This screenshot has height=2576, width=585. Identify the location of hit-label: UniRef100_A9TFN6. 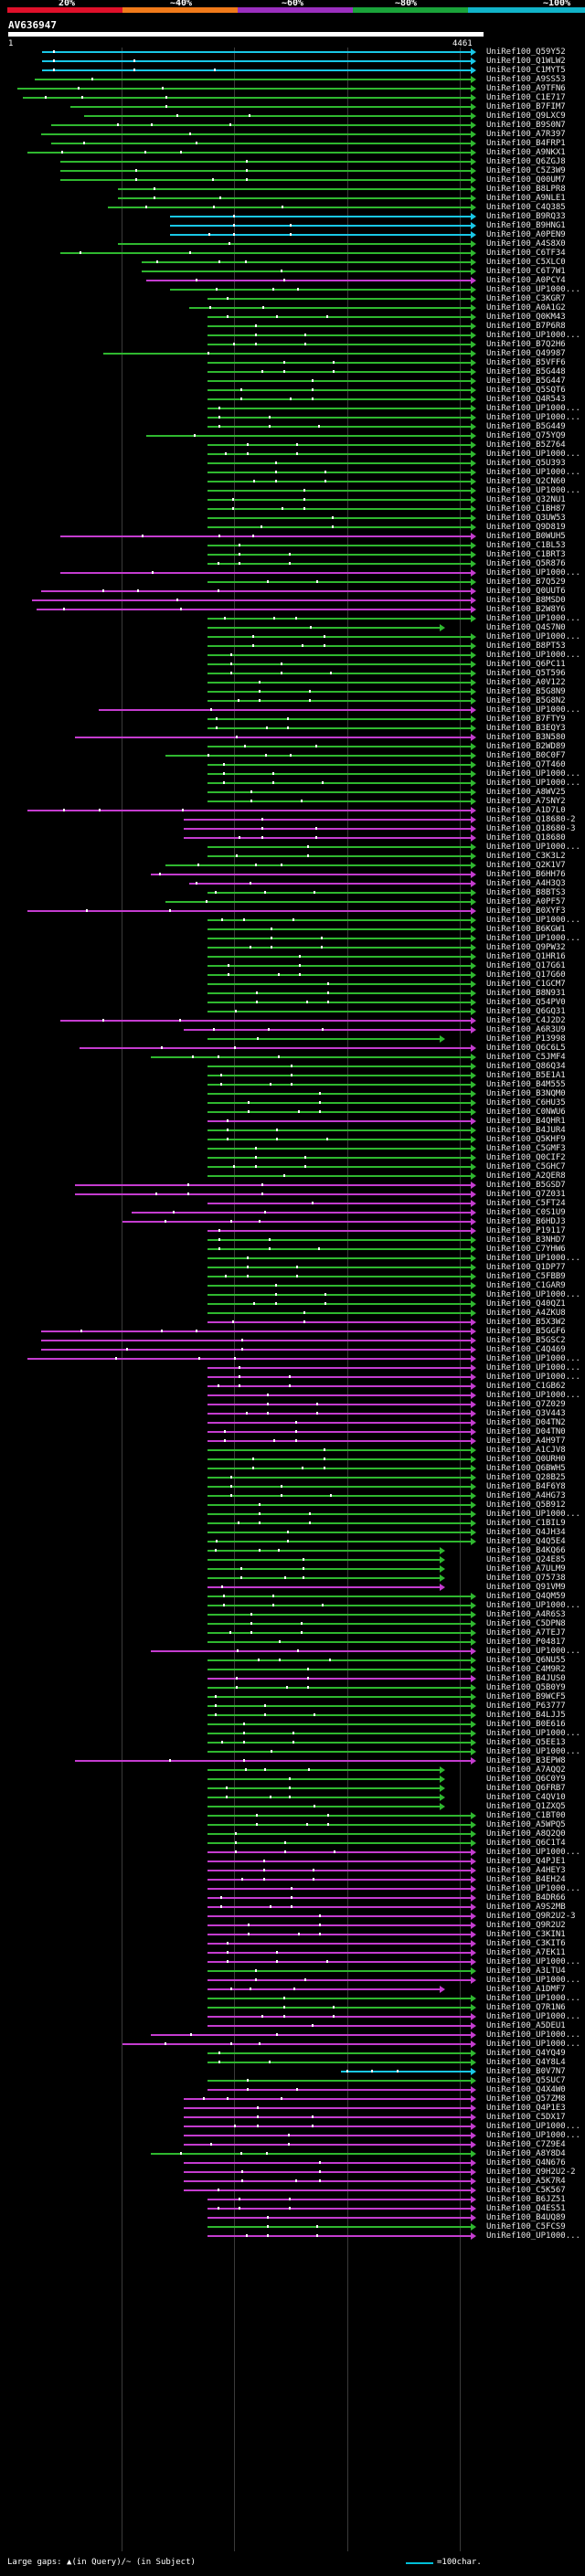
(526, 88).